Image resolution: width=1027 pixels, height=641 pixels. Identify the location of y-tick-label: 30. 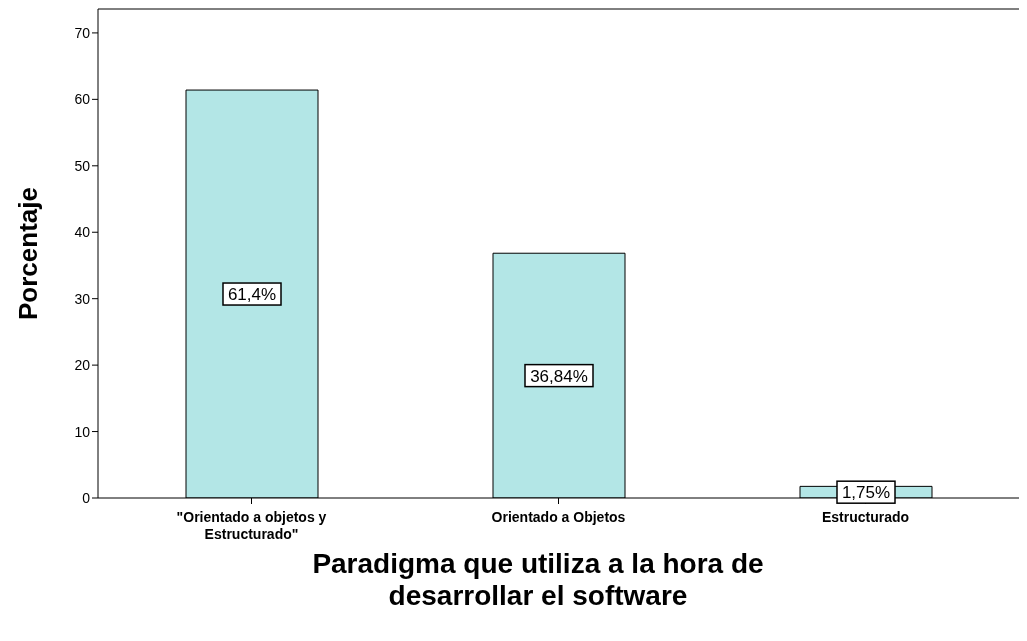
(82, 298).